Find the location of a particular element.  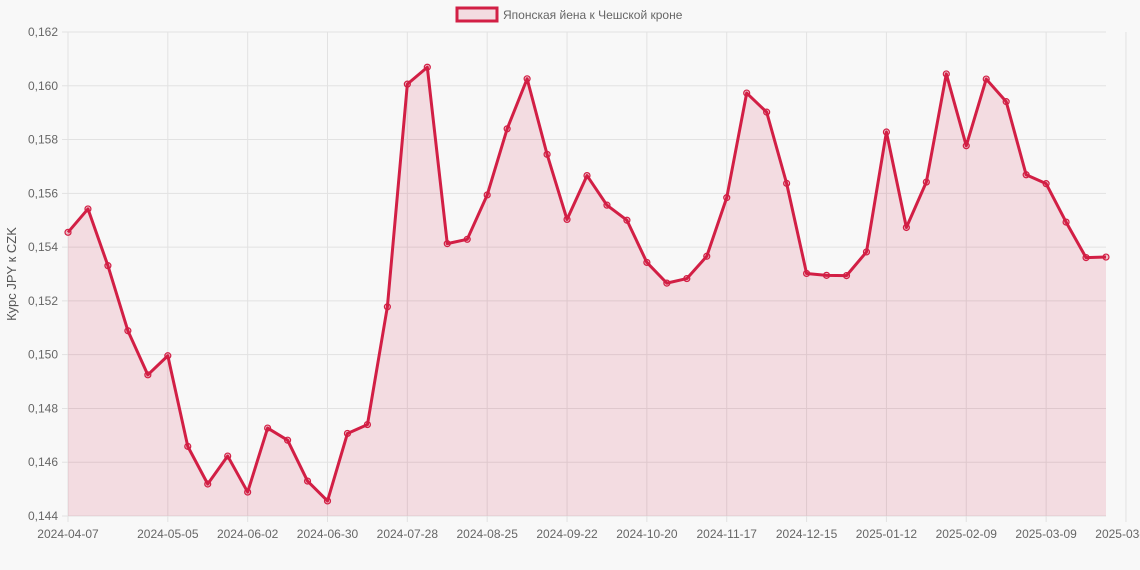

y-tick-label: 0,144 is located at coordinates (43, 516).